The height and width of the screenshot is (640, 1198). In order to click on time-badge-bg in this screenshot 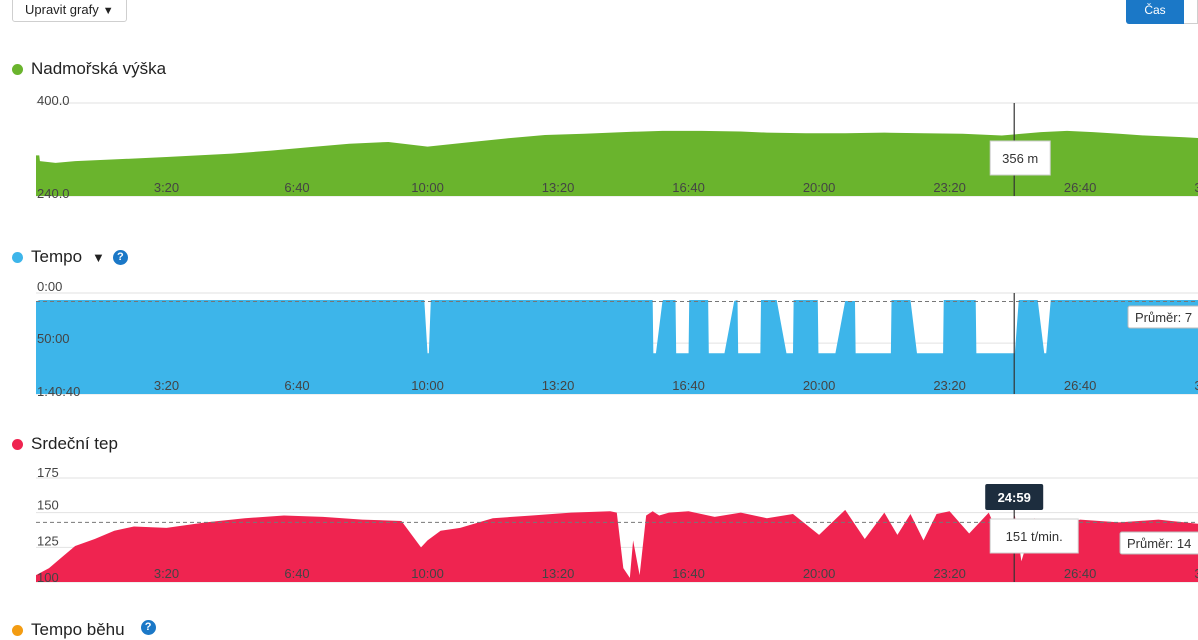, I will do `click(1014, 497)`.